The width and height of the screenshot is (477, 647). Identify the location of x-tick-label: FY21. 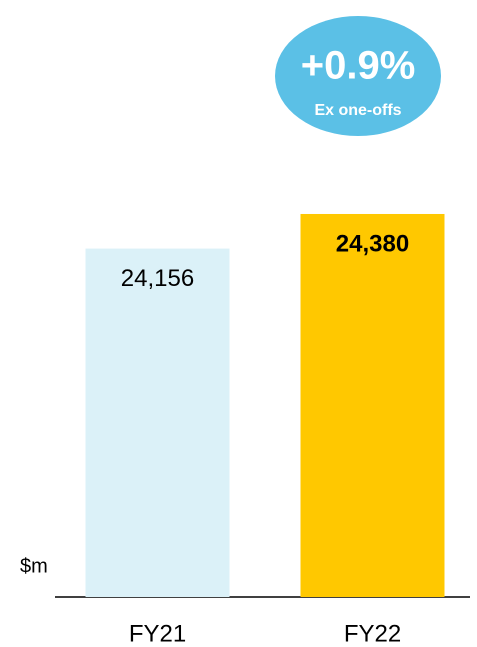
(157, 633).